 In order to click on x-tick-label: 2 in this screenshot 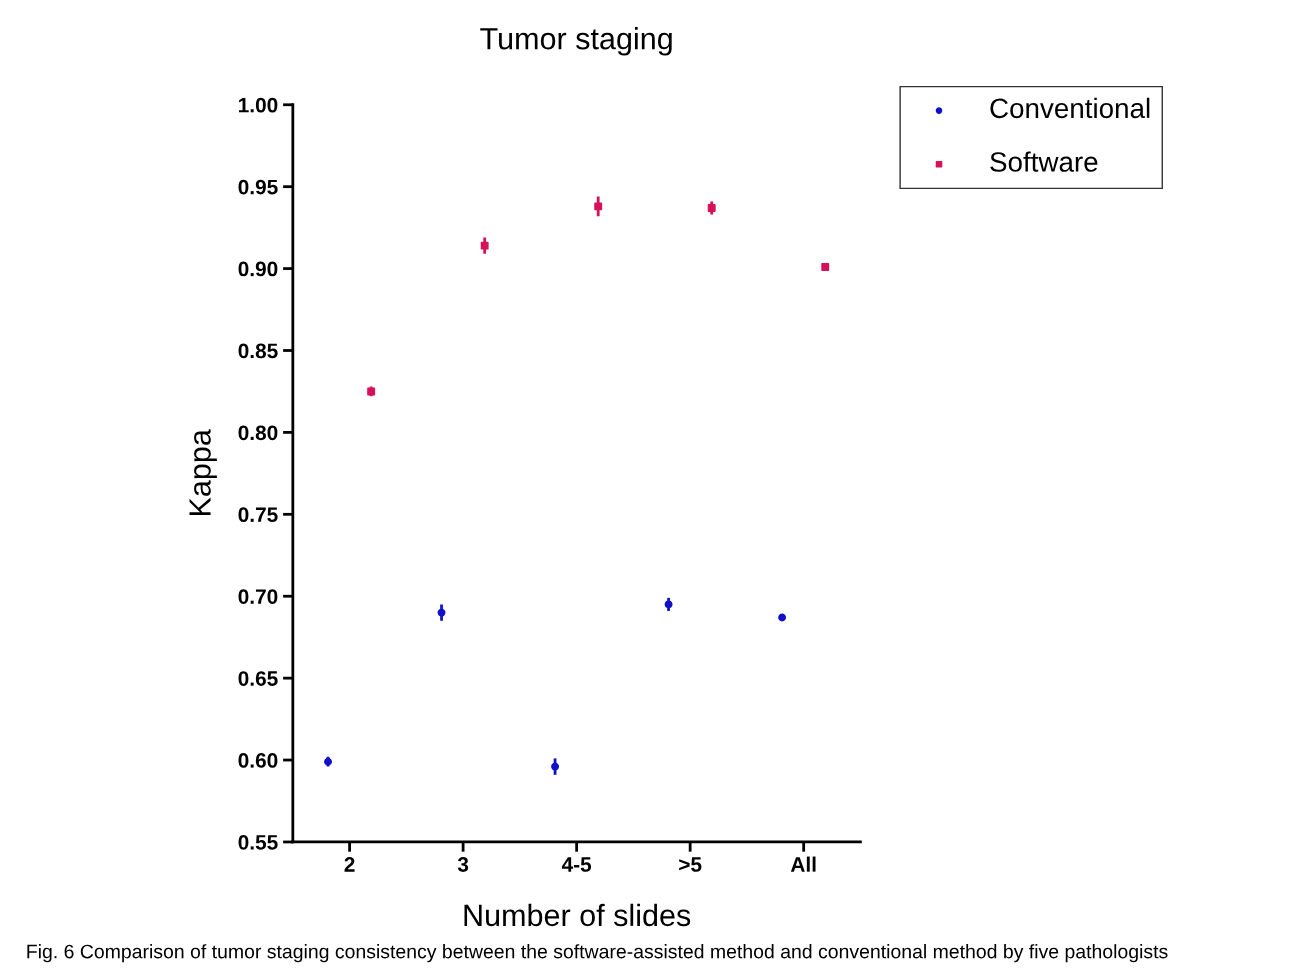, I will do `click(349, 864)`.